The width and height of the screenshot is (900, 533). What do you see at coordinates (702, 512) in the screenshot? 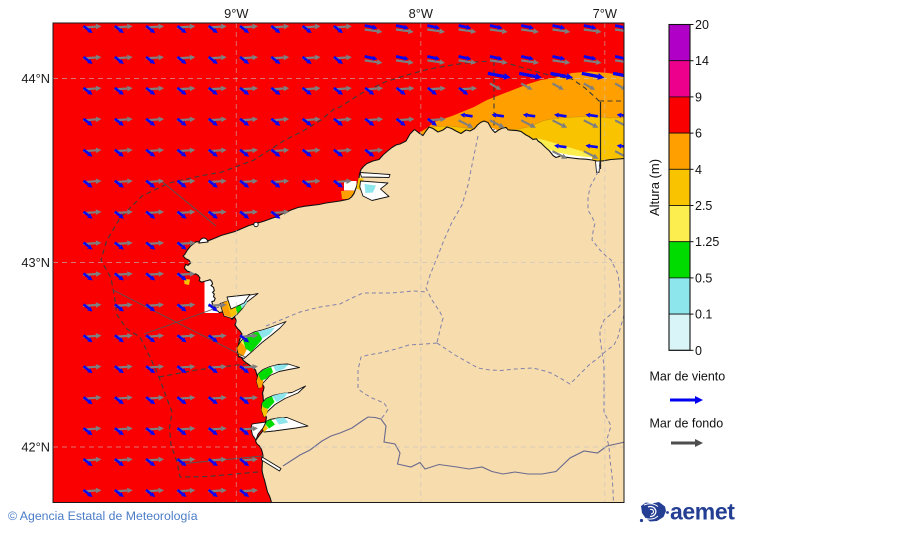
I see `svg-text: aemet` at bounding box center [702, 512].